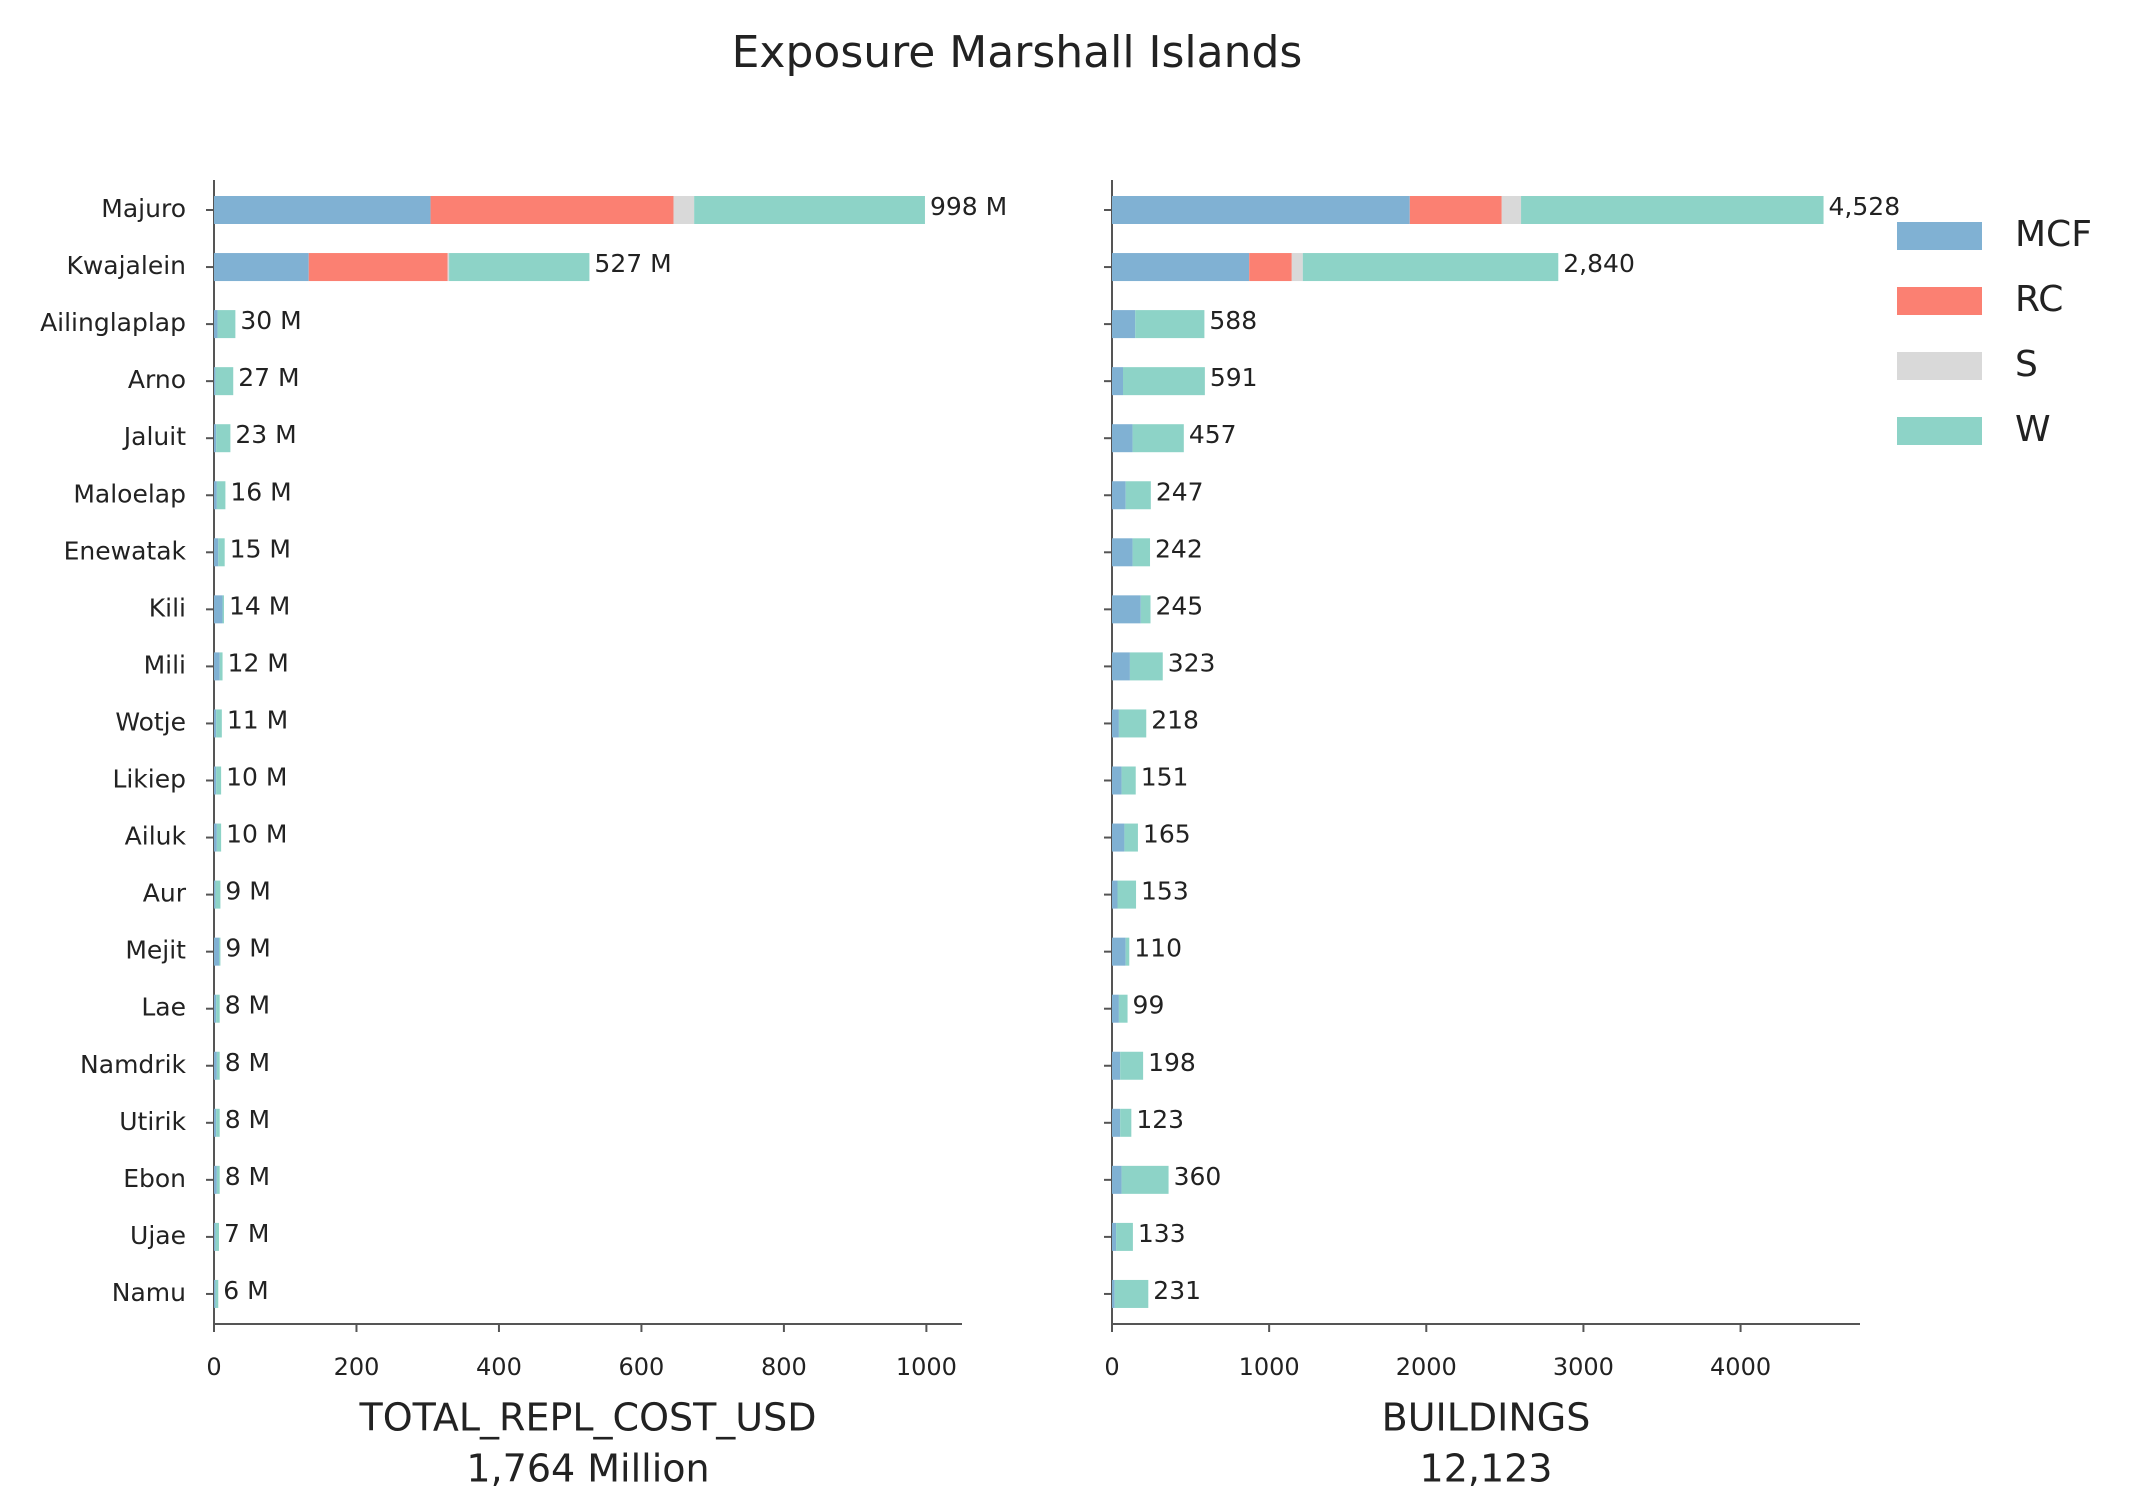  I want to click on total-label: 99, so click(1149, 1005).